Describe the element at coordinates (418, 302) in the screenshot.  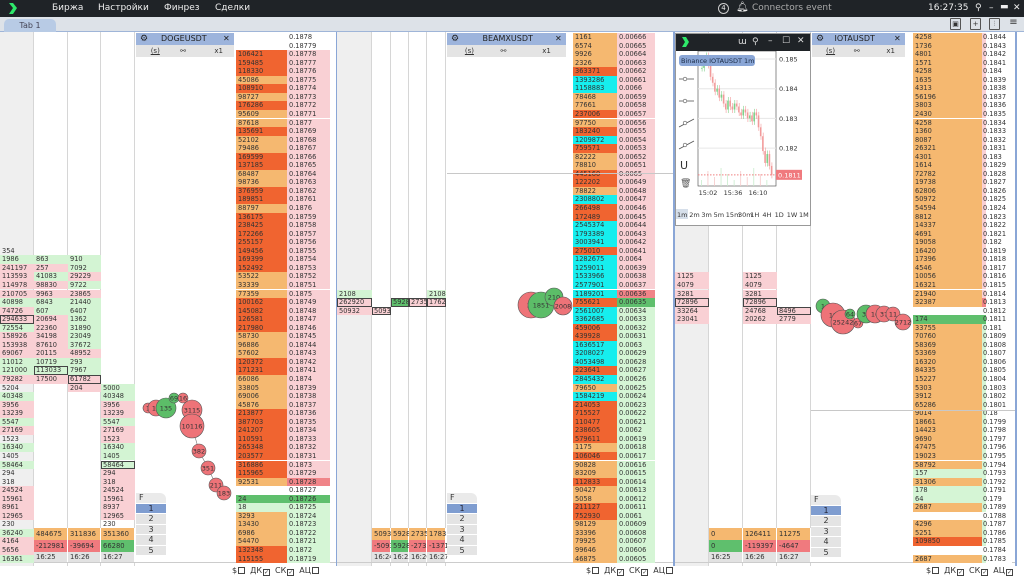
I see `cluster-cell: 2735` at that location.